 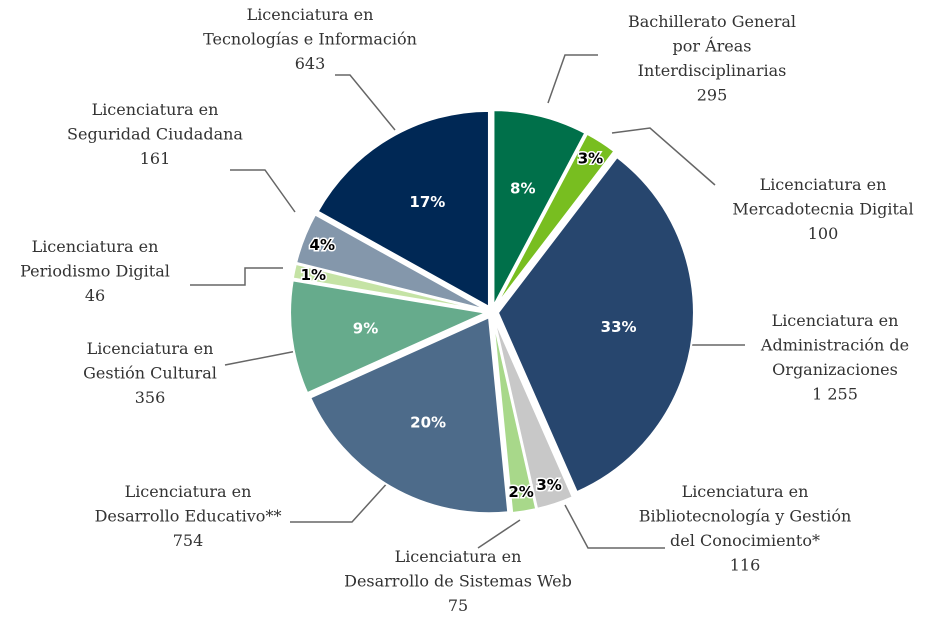 What do you see at coordinates (365, 328) in the screenshot?
I see `percent-label: 9%` at bounding box center [365, 328].